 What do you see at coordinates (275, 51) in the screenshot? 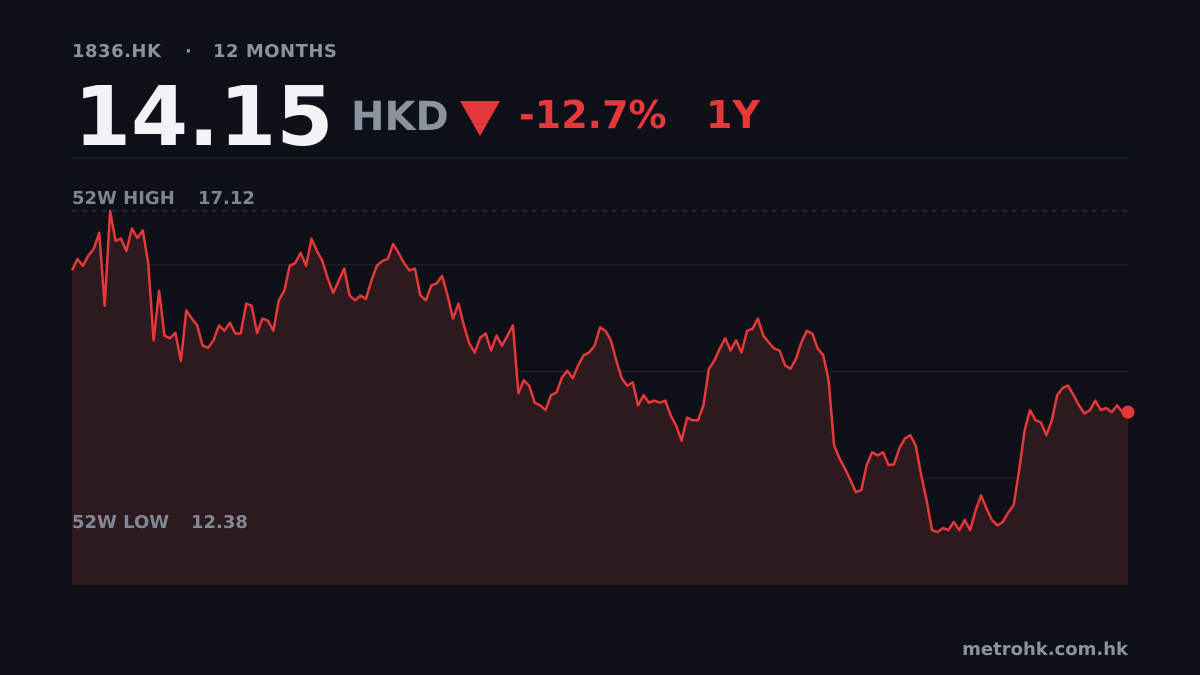
I see `period: 12 MONTHS` at bounding box center [275, 51].